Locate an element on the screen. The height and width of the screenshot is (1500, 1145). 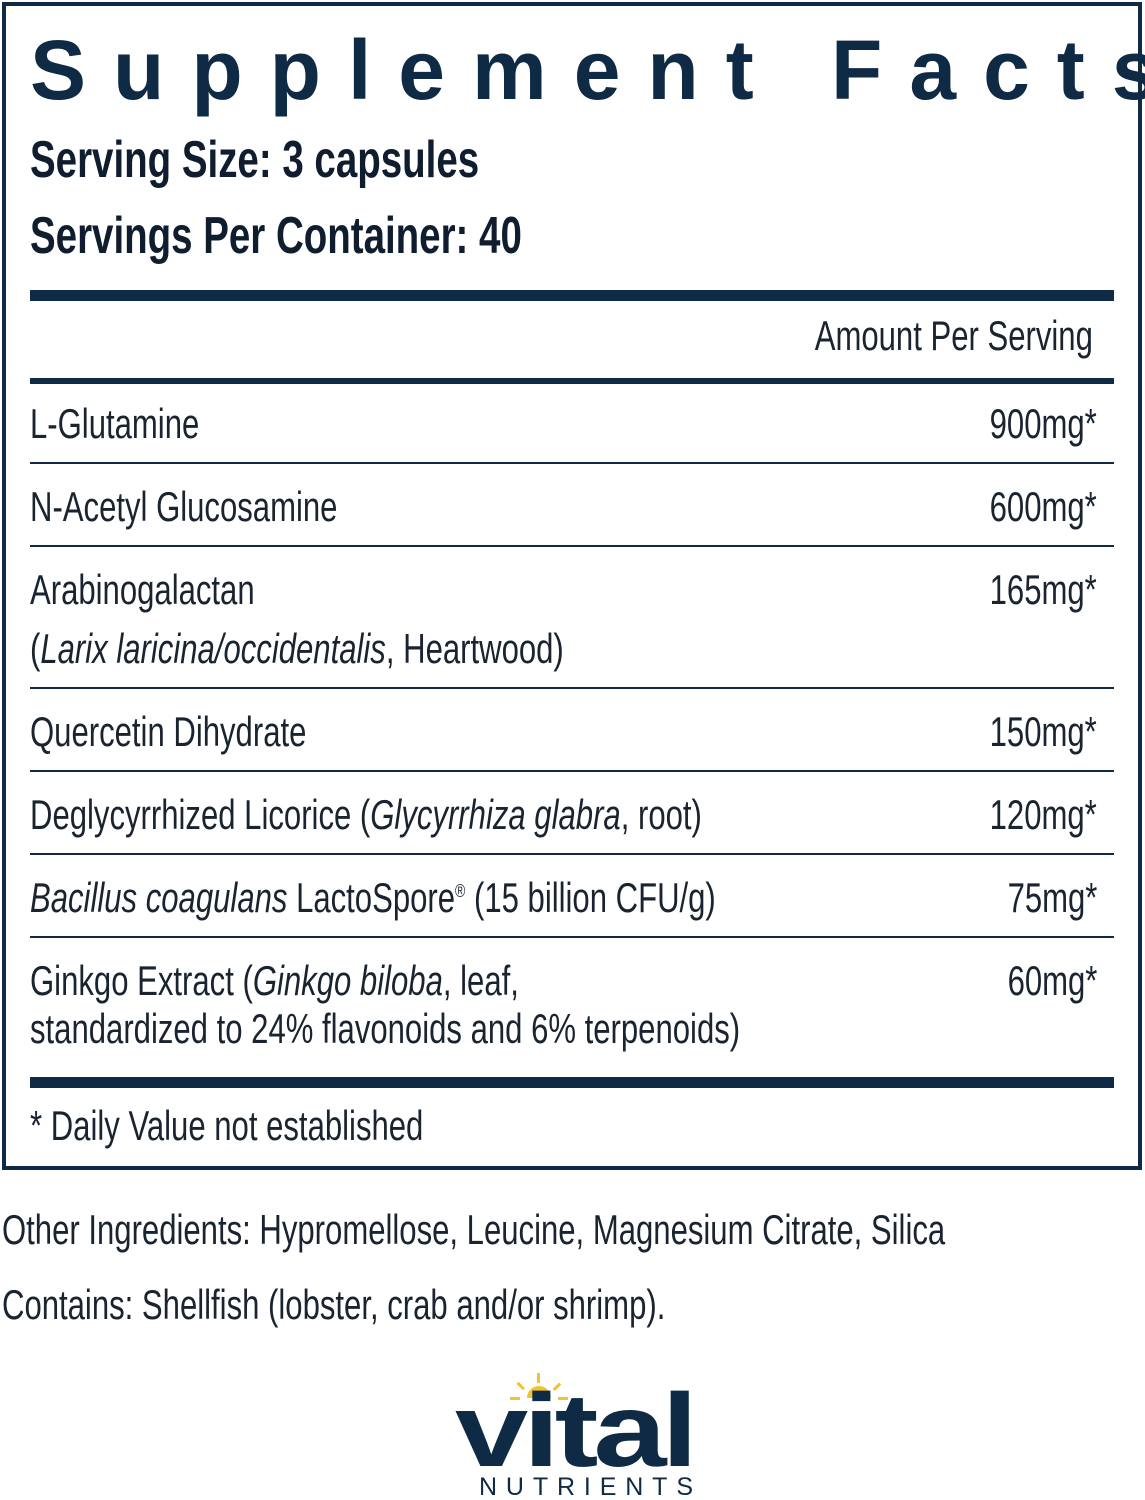
ingredient-name: L-Glutamine is located at coordinates (115, 423).